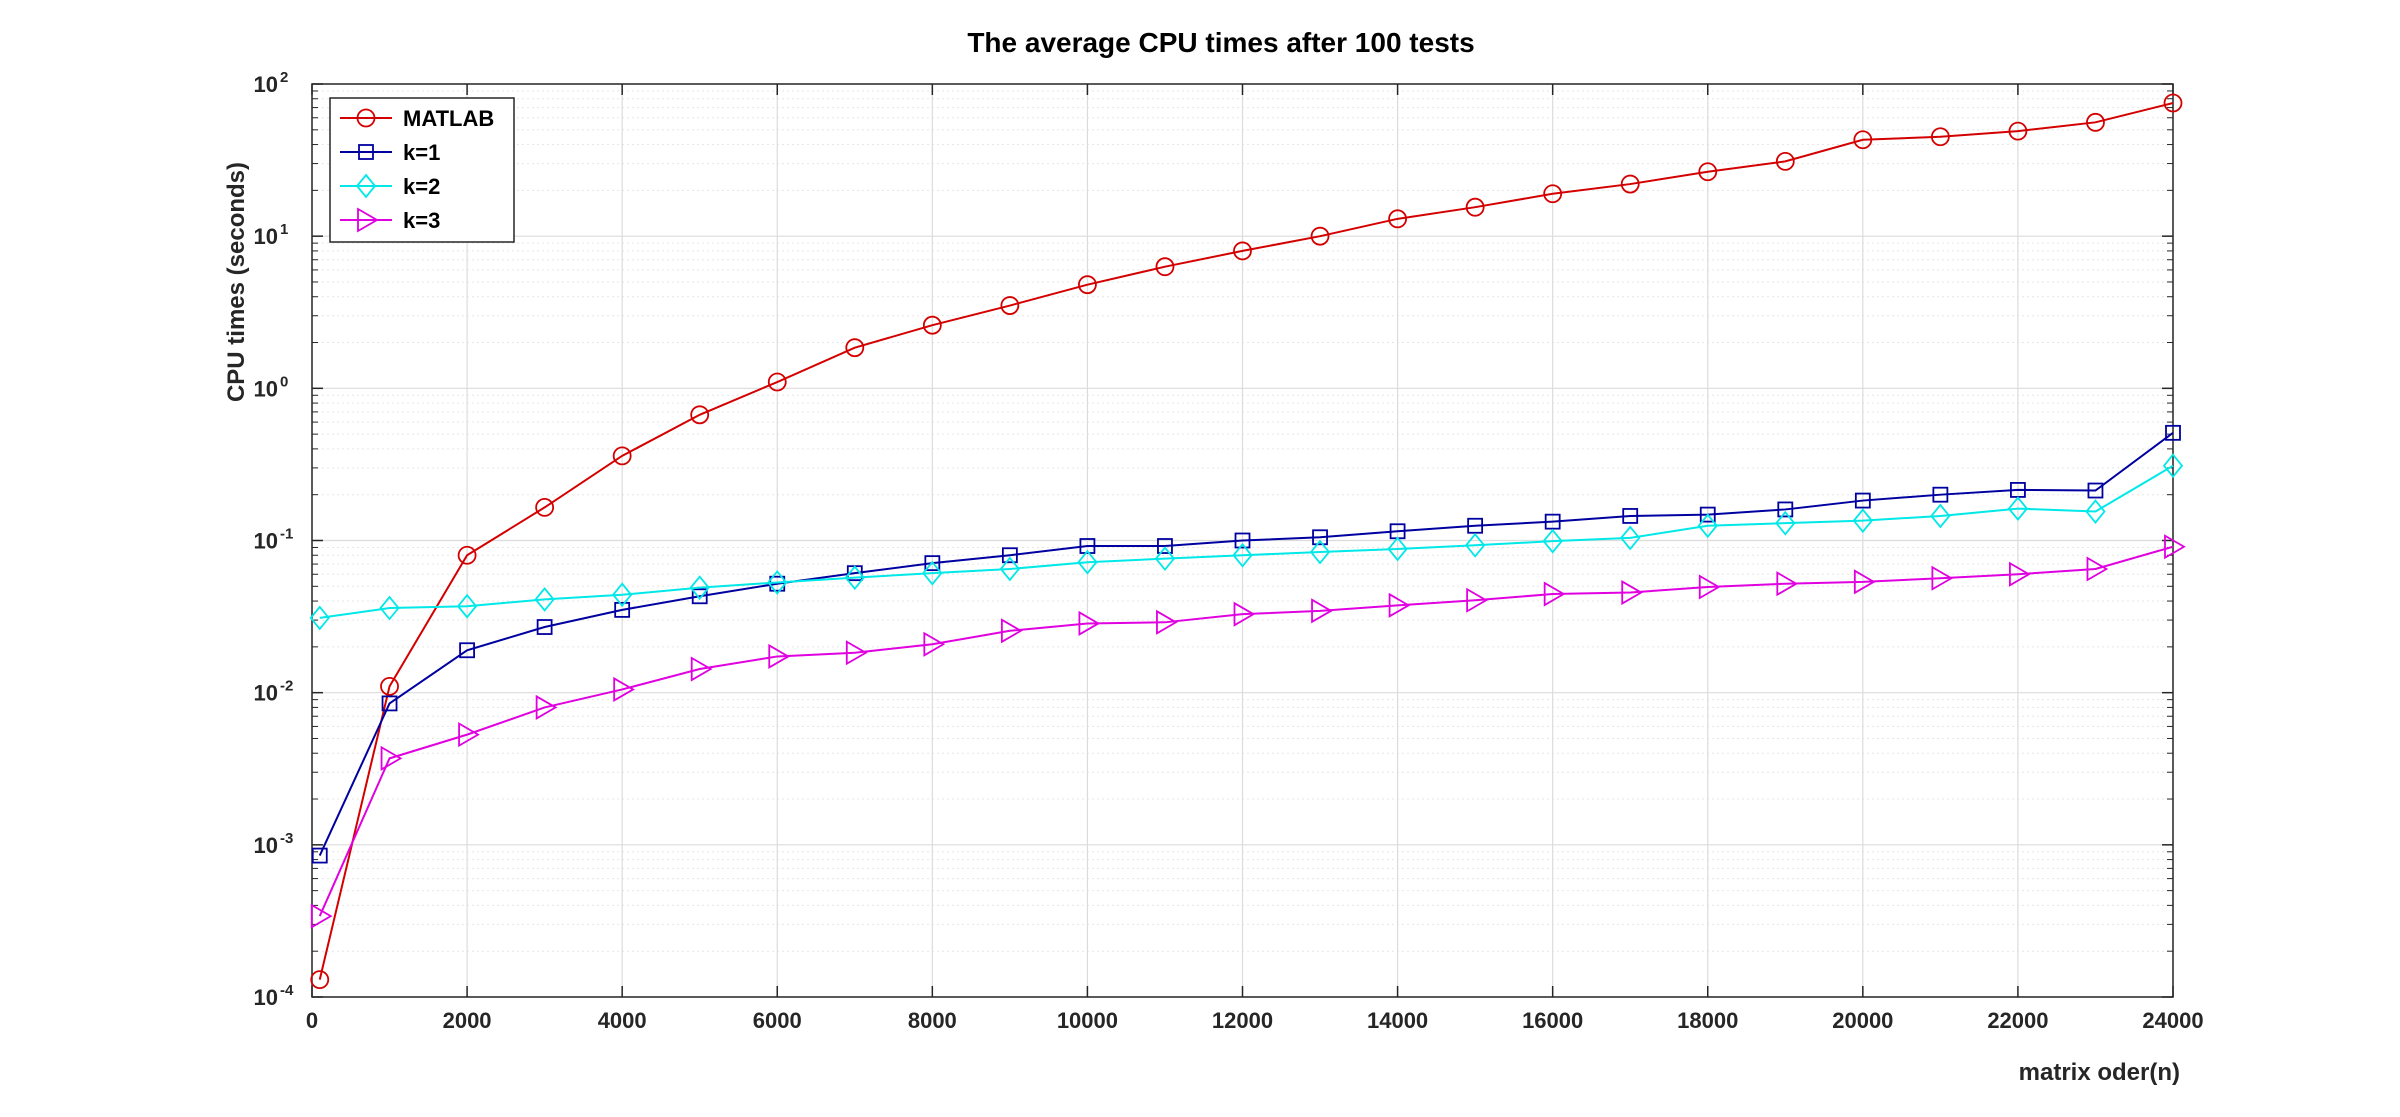 The image size is (2400, 1117). I want to click on legend: MATLAB k=1 k=2 k=3, so click(422, 170).